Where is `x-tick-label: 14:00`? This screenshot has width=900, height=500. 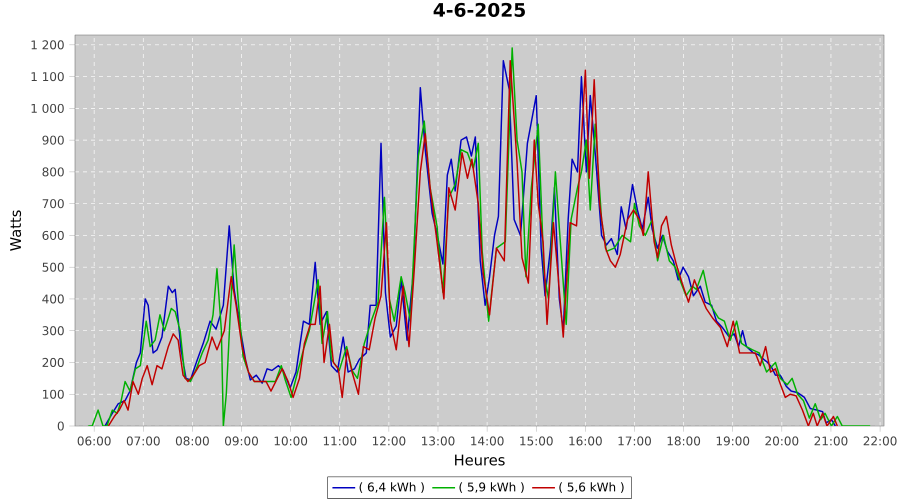
x-tick-label: 14:00 is located at coordinates (487, 441).